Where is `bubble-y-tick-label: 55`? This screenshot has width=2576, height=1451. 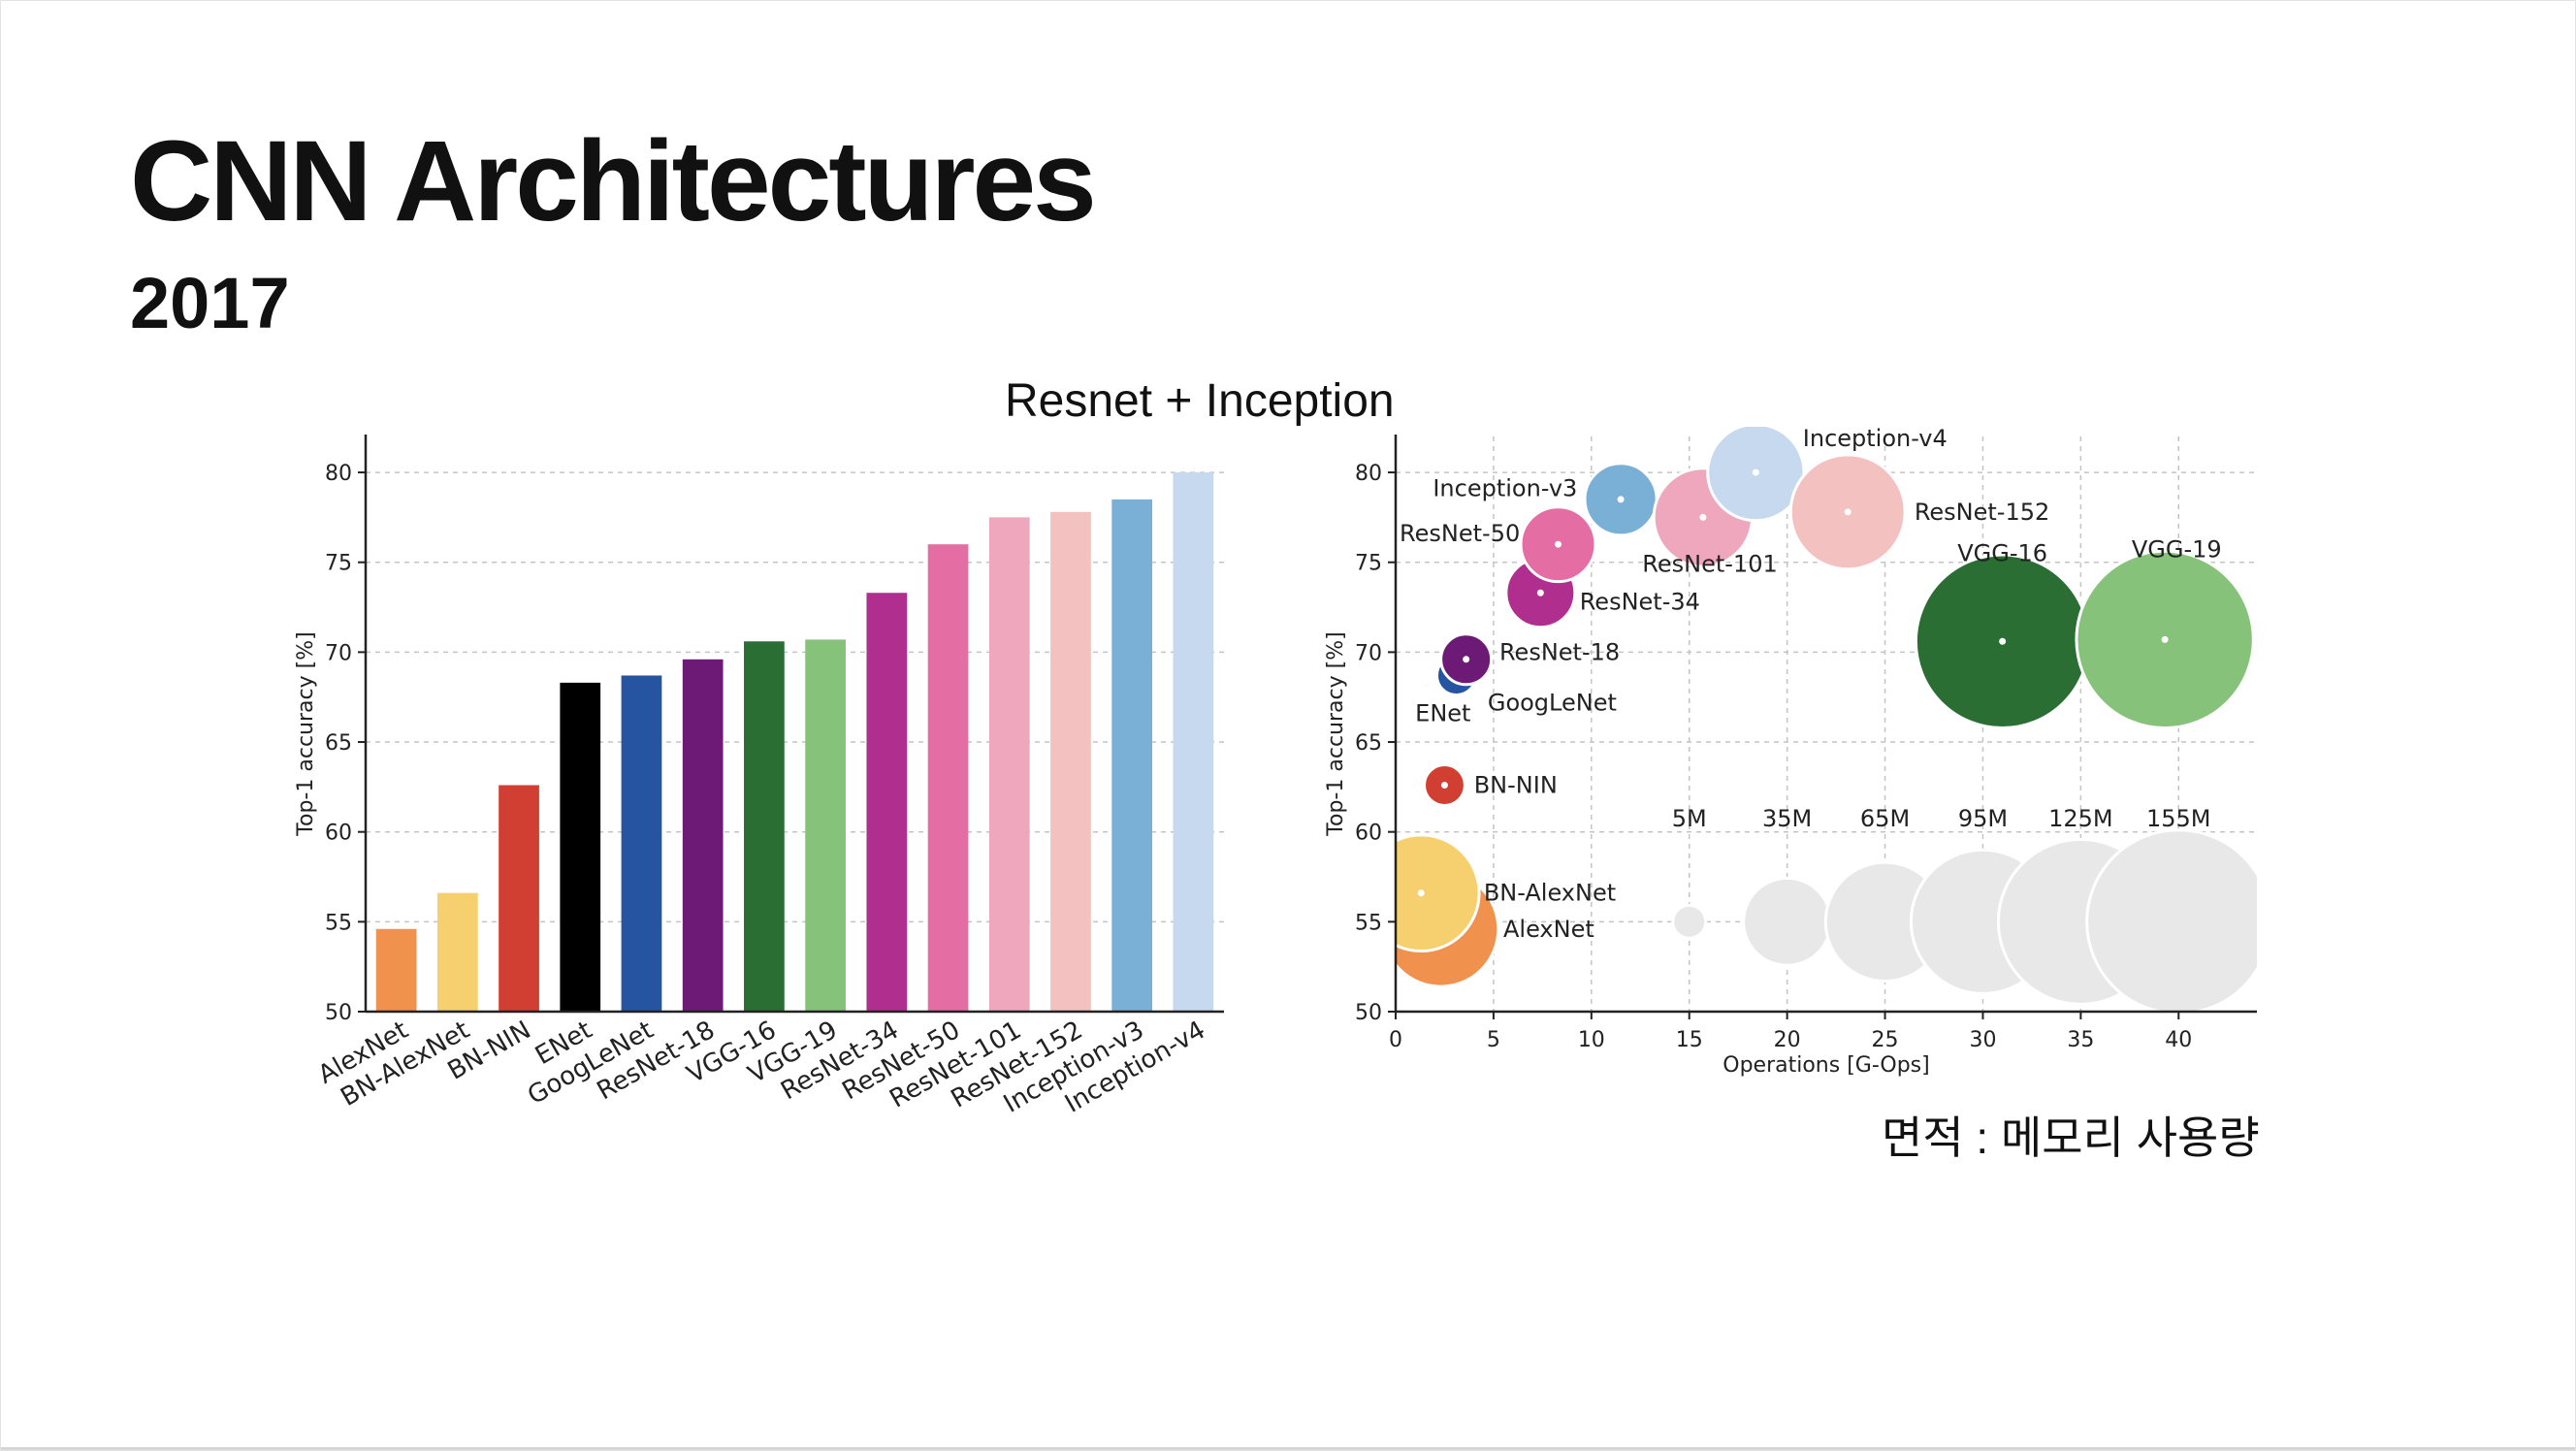 bubble-y-tick-label: 55 is located at coordinates (1368, 923).